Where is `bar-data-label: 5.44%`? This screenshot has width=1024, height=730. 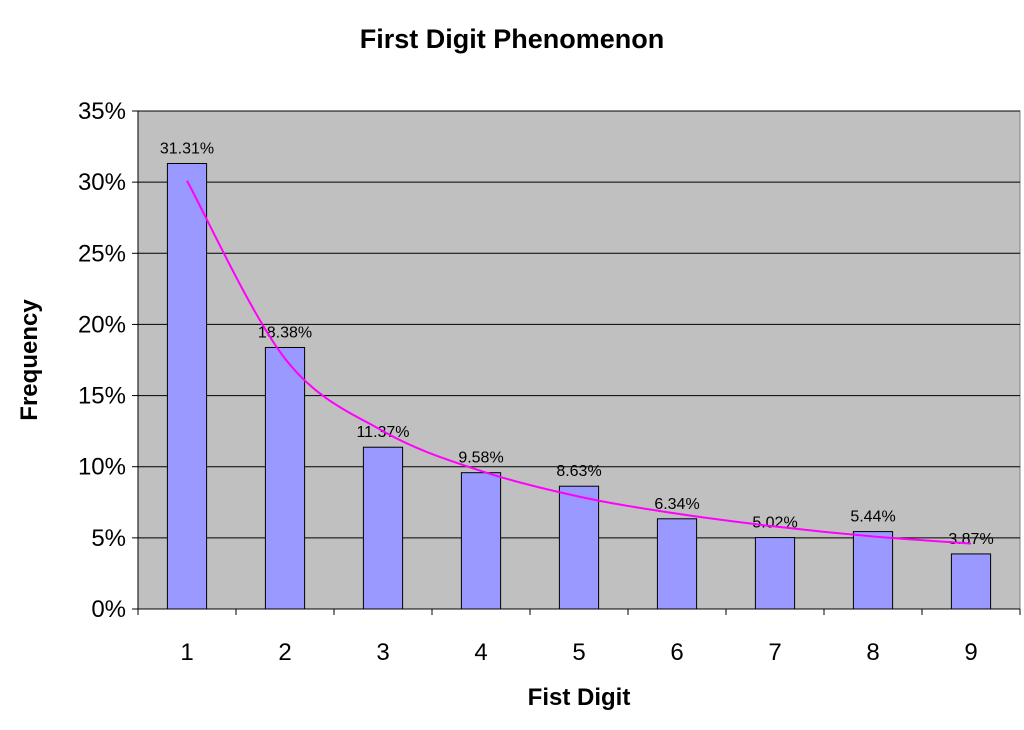
bar-data-label: 5.44% is located at coordinates (872, 517).